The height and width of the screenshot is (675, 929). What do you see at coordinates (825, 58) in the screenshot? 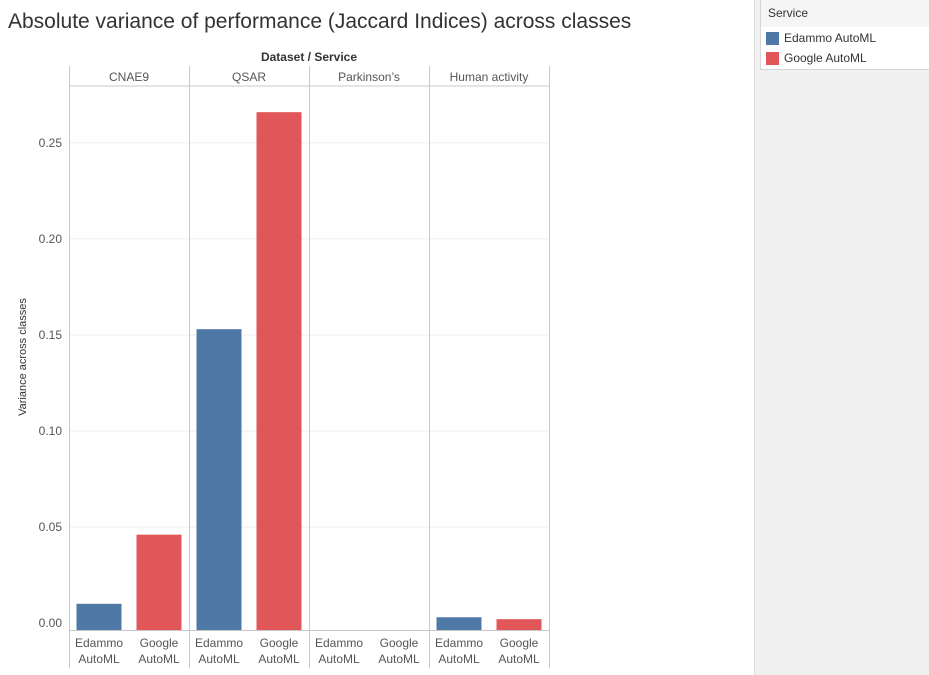
I see `legend-label: Google AutoML` at bounding box center [825, 58].